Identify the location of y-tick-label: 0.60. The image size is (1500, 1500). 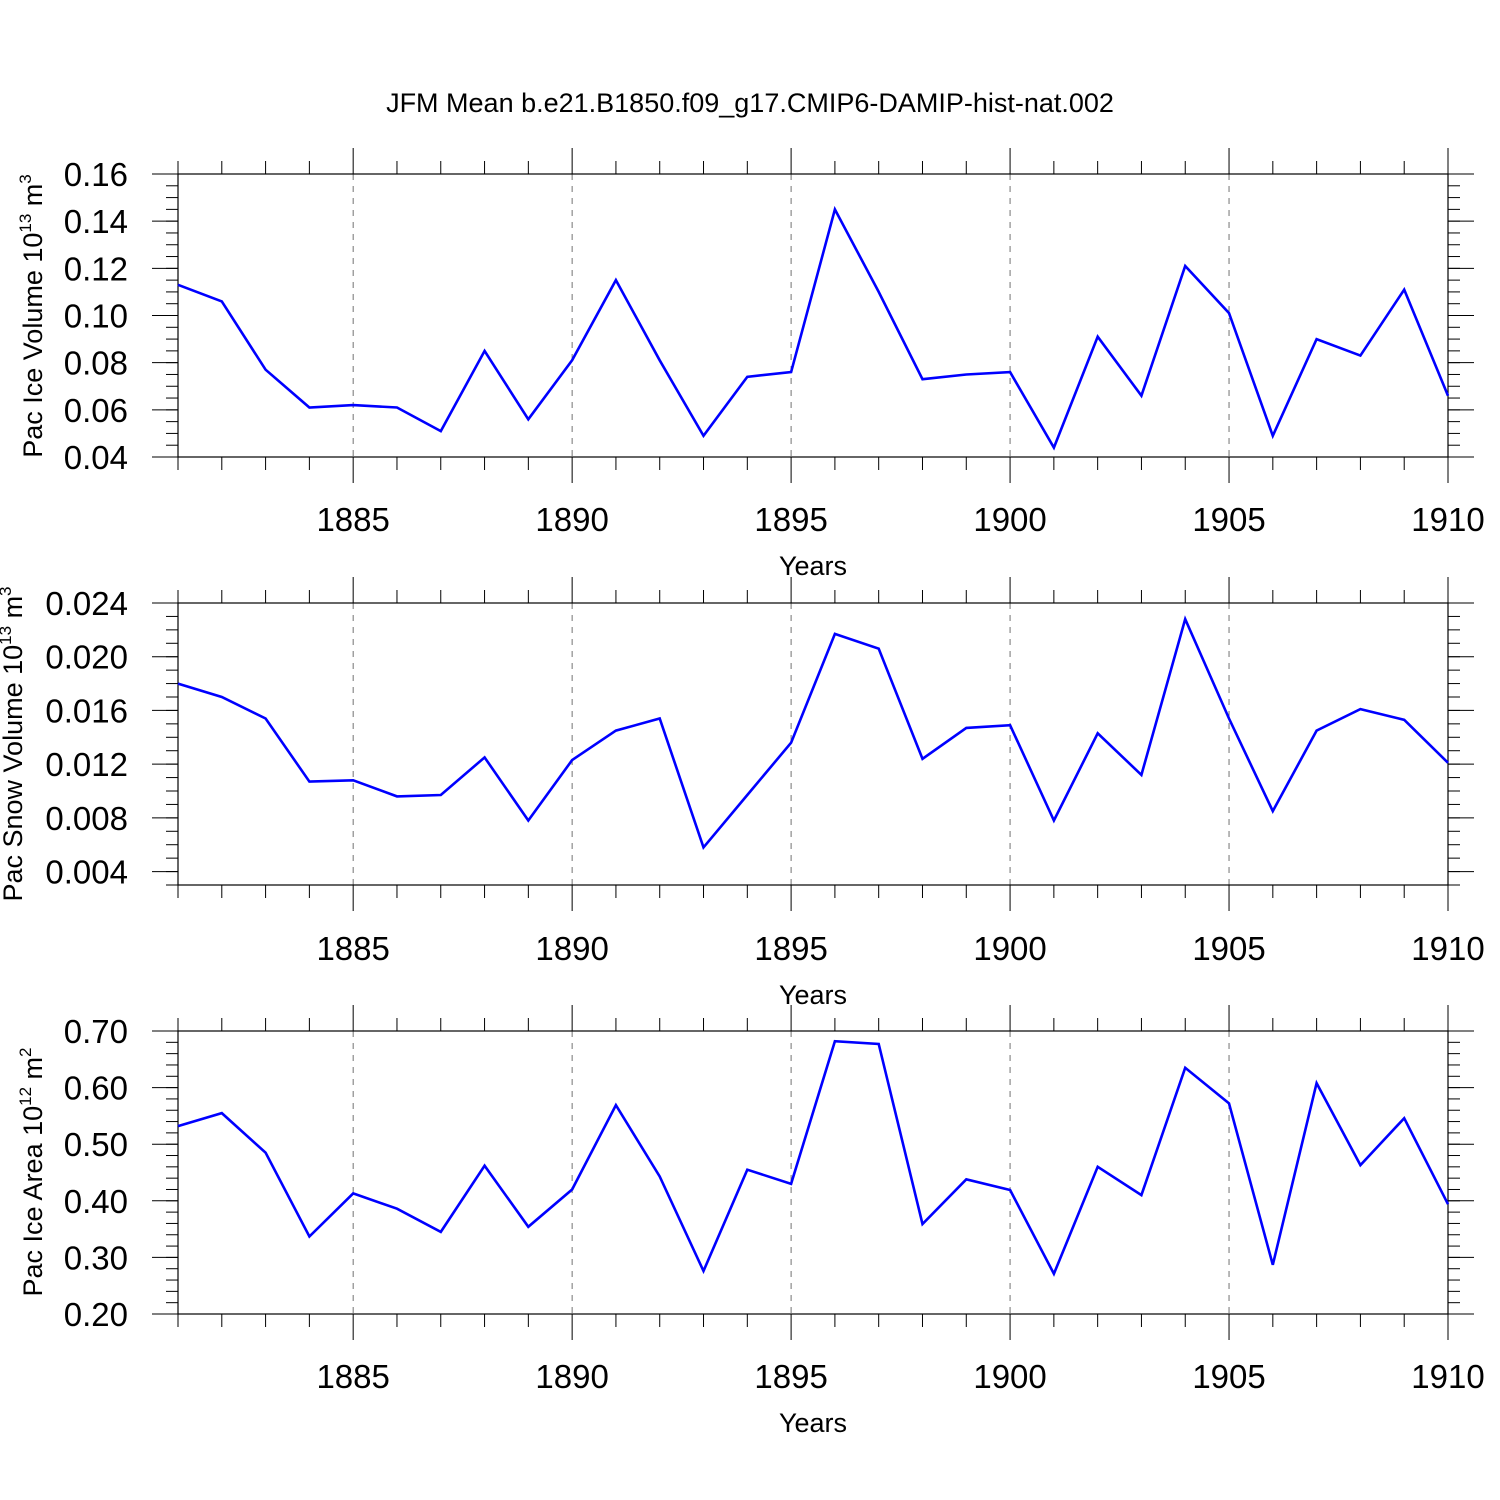
(96, 1088).